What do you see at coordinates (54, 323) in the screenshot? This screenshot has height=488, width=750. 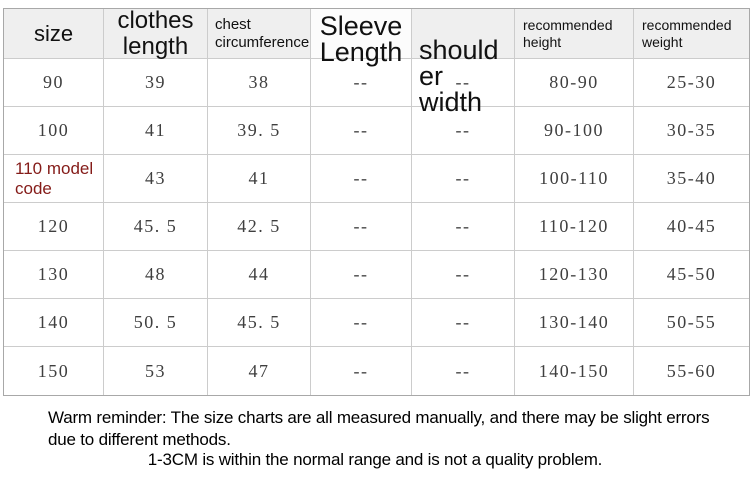 I see `cell-size: 140` at bounding box center [54, 323].